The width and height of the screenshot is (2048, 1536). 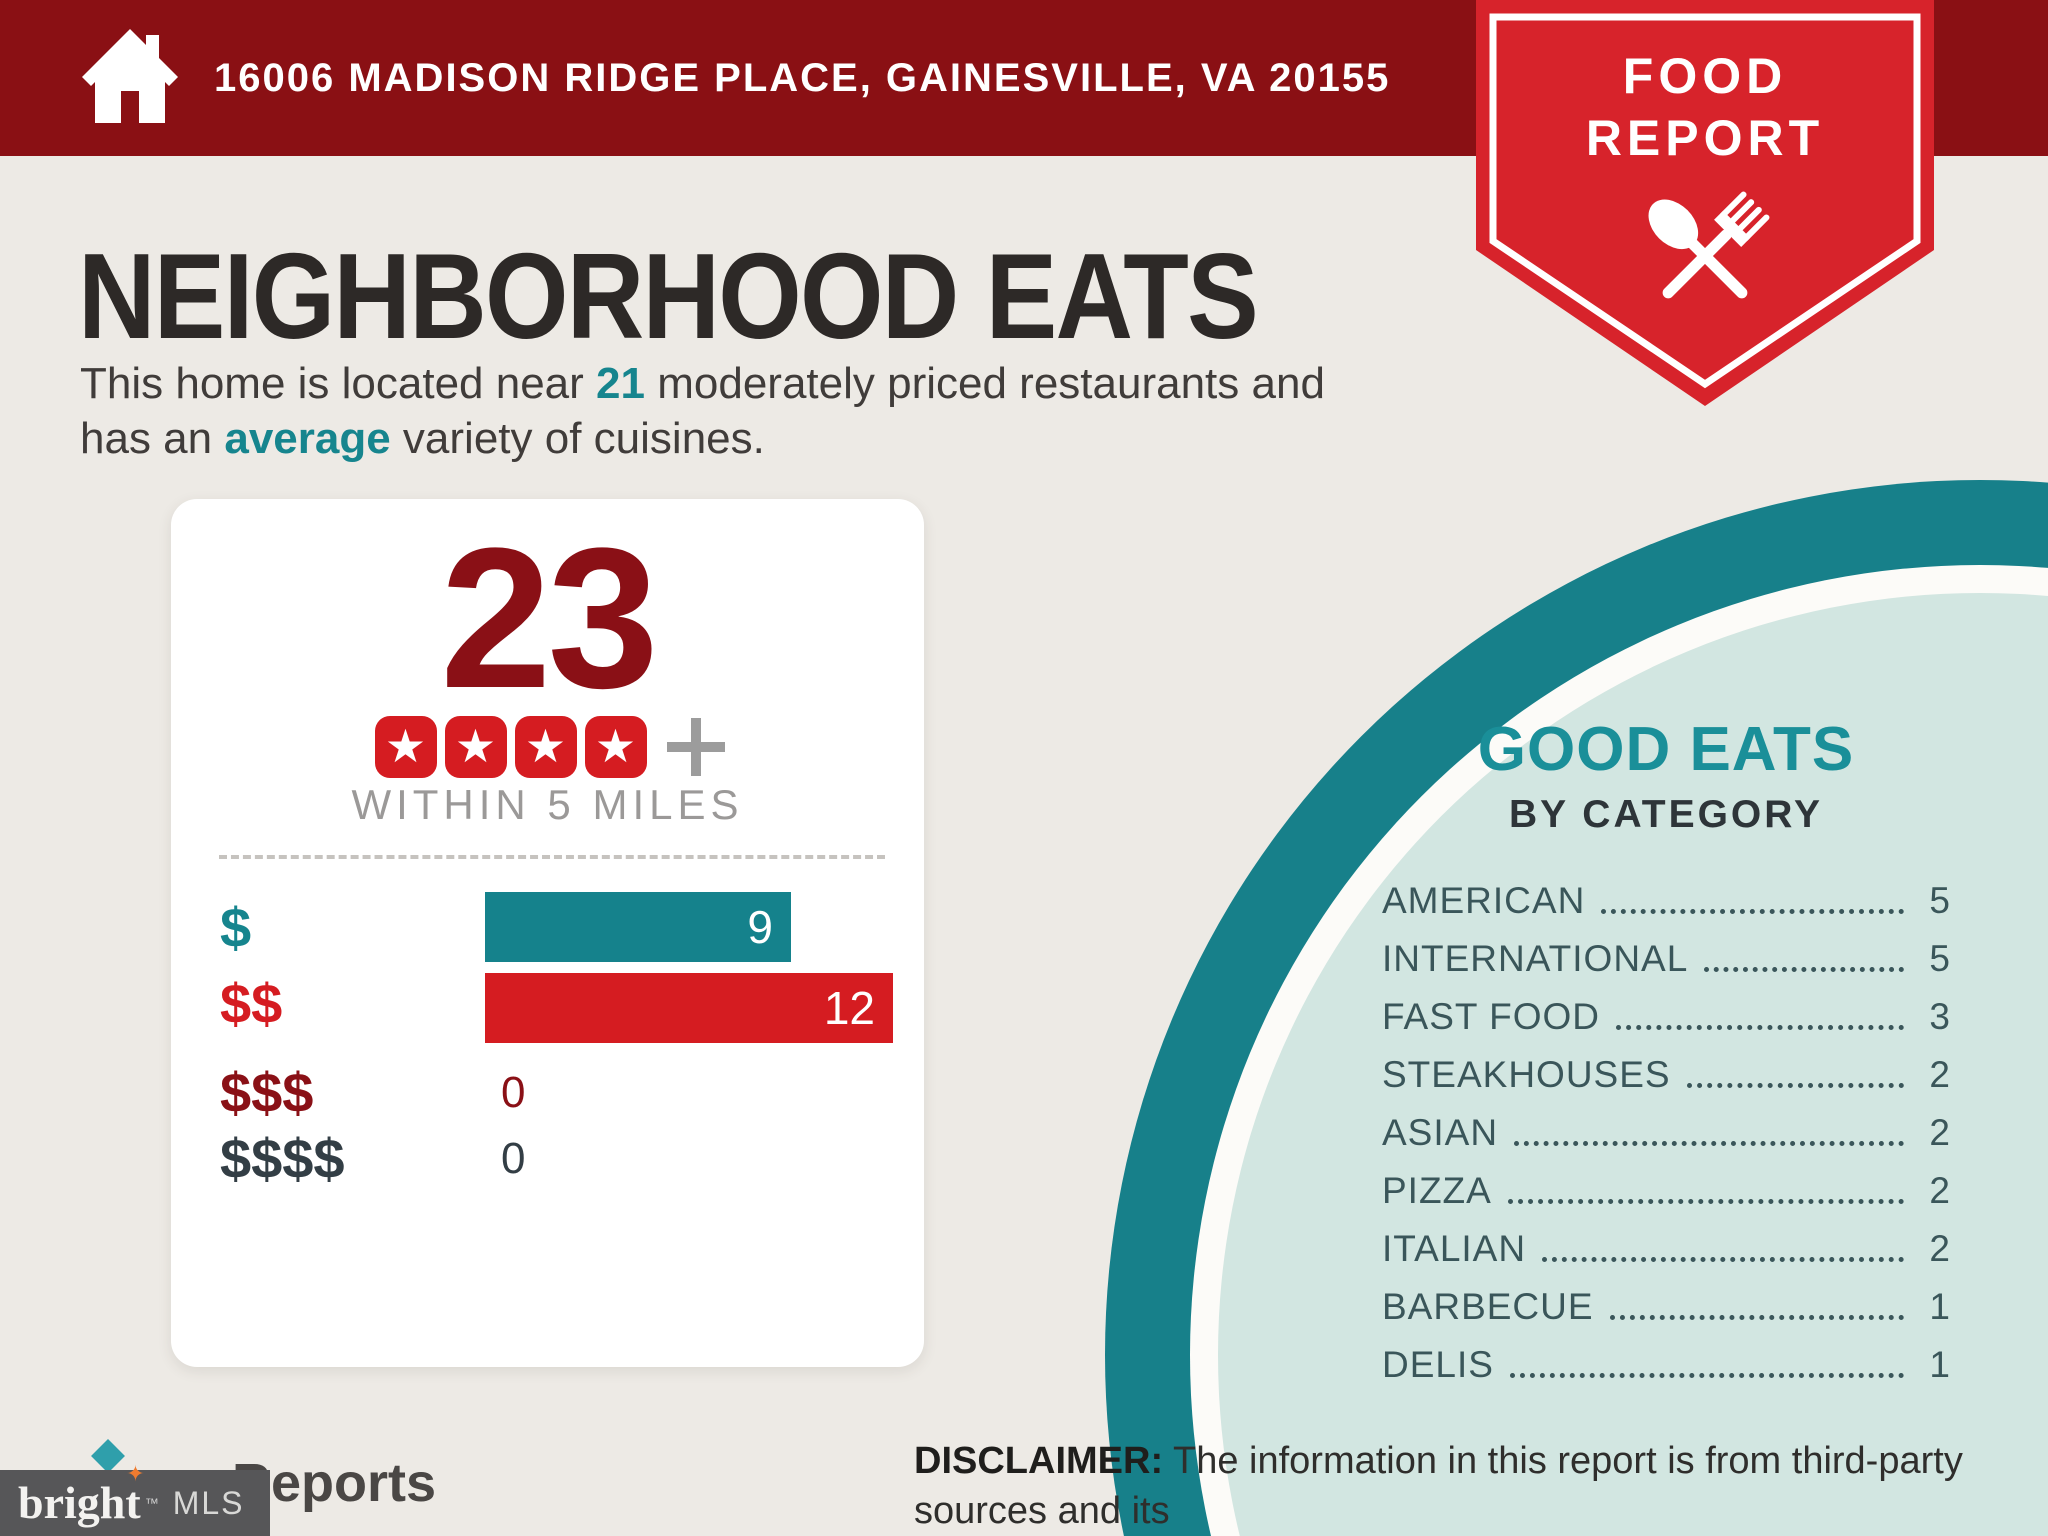 I want to click on restaurant-count: 21, so click(x=620, y=383).